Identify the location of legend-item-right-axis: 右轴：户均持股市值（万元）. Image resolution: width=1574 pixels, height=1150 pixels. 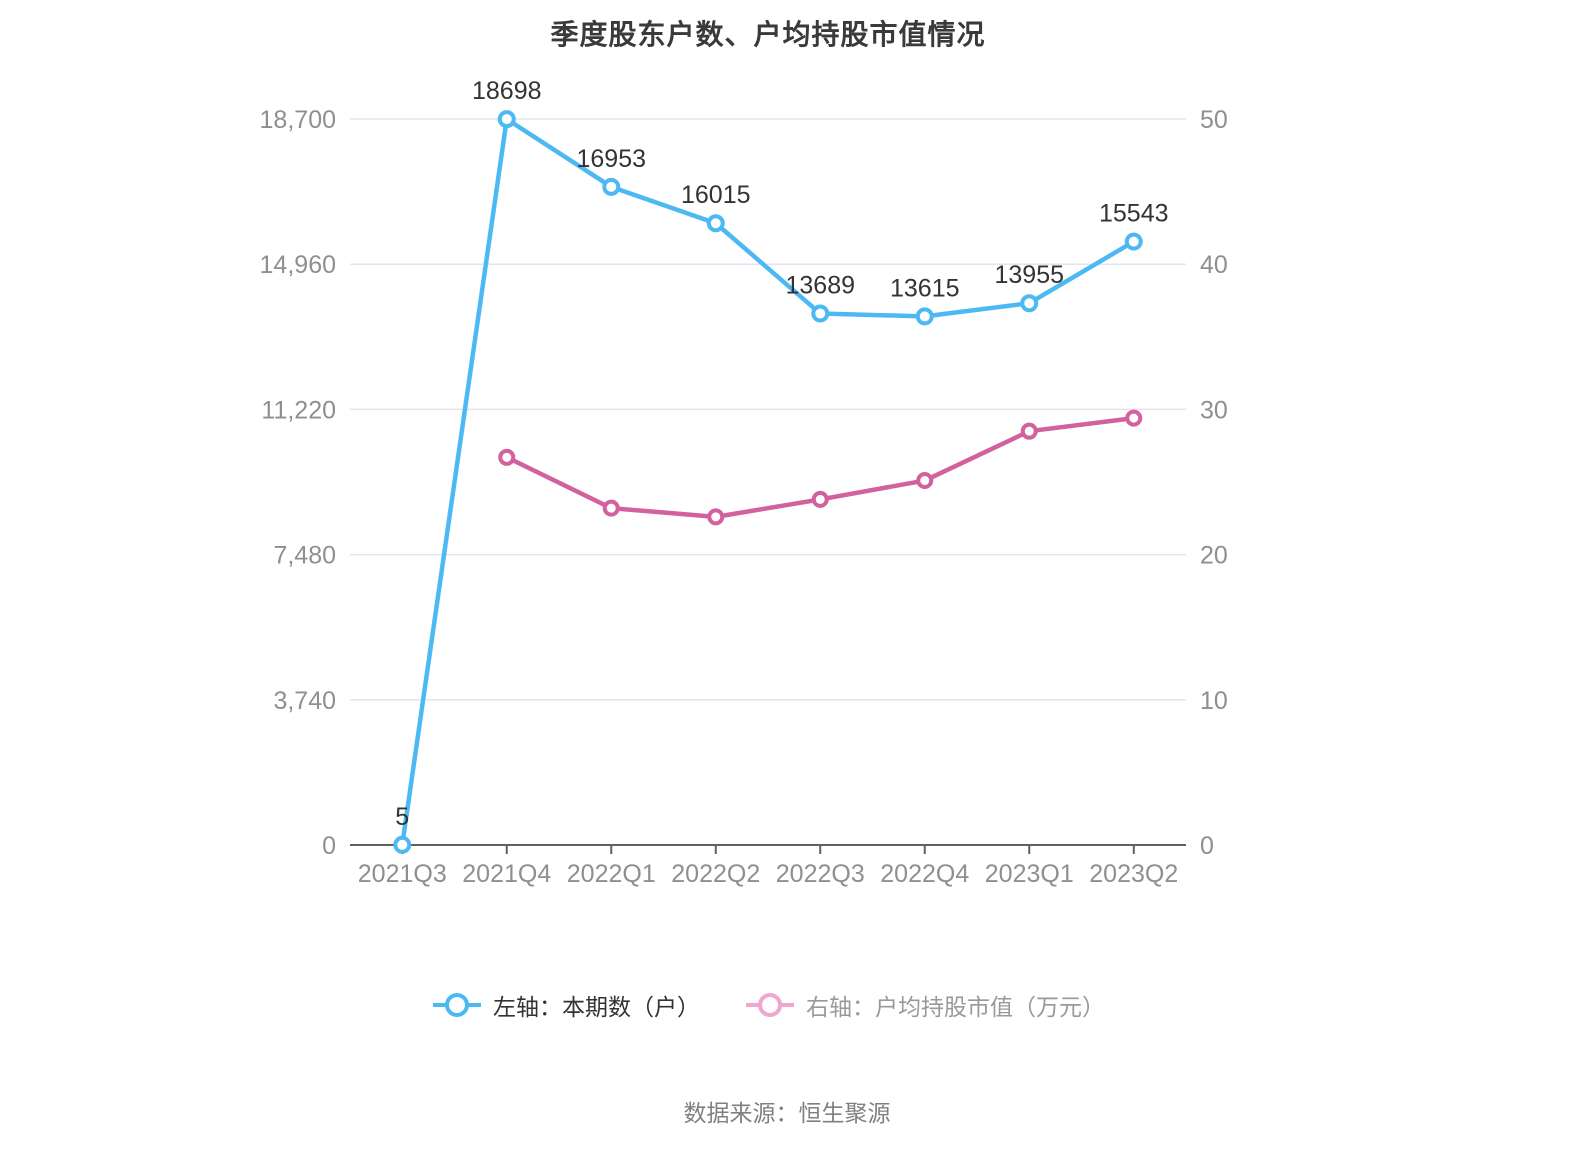
(924, 1005).